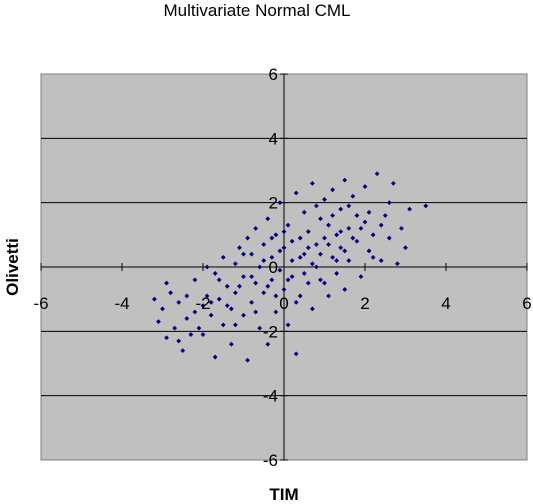 The image size is (533, 504). I want to click on y-tick-label: -6, so click(270, 460).